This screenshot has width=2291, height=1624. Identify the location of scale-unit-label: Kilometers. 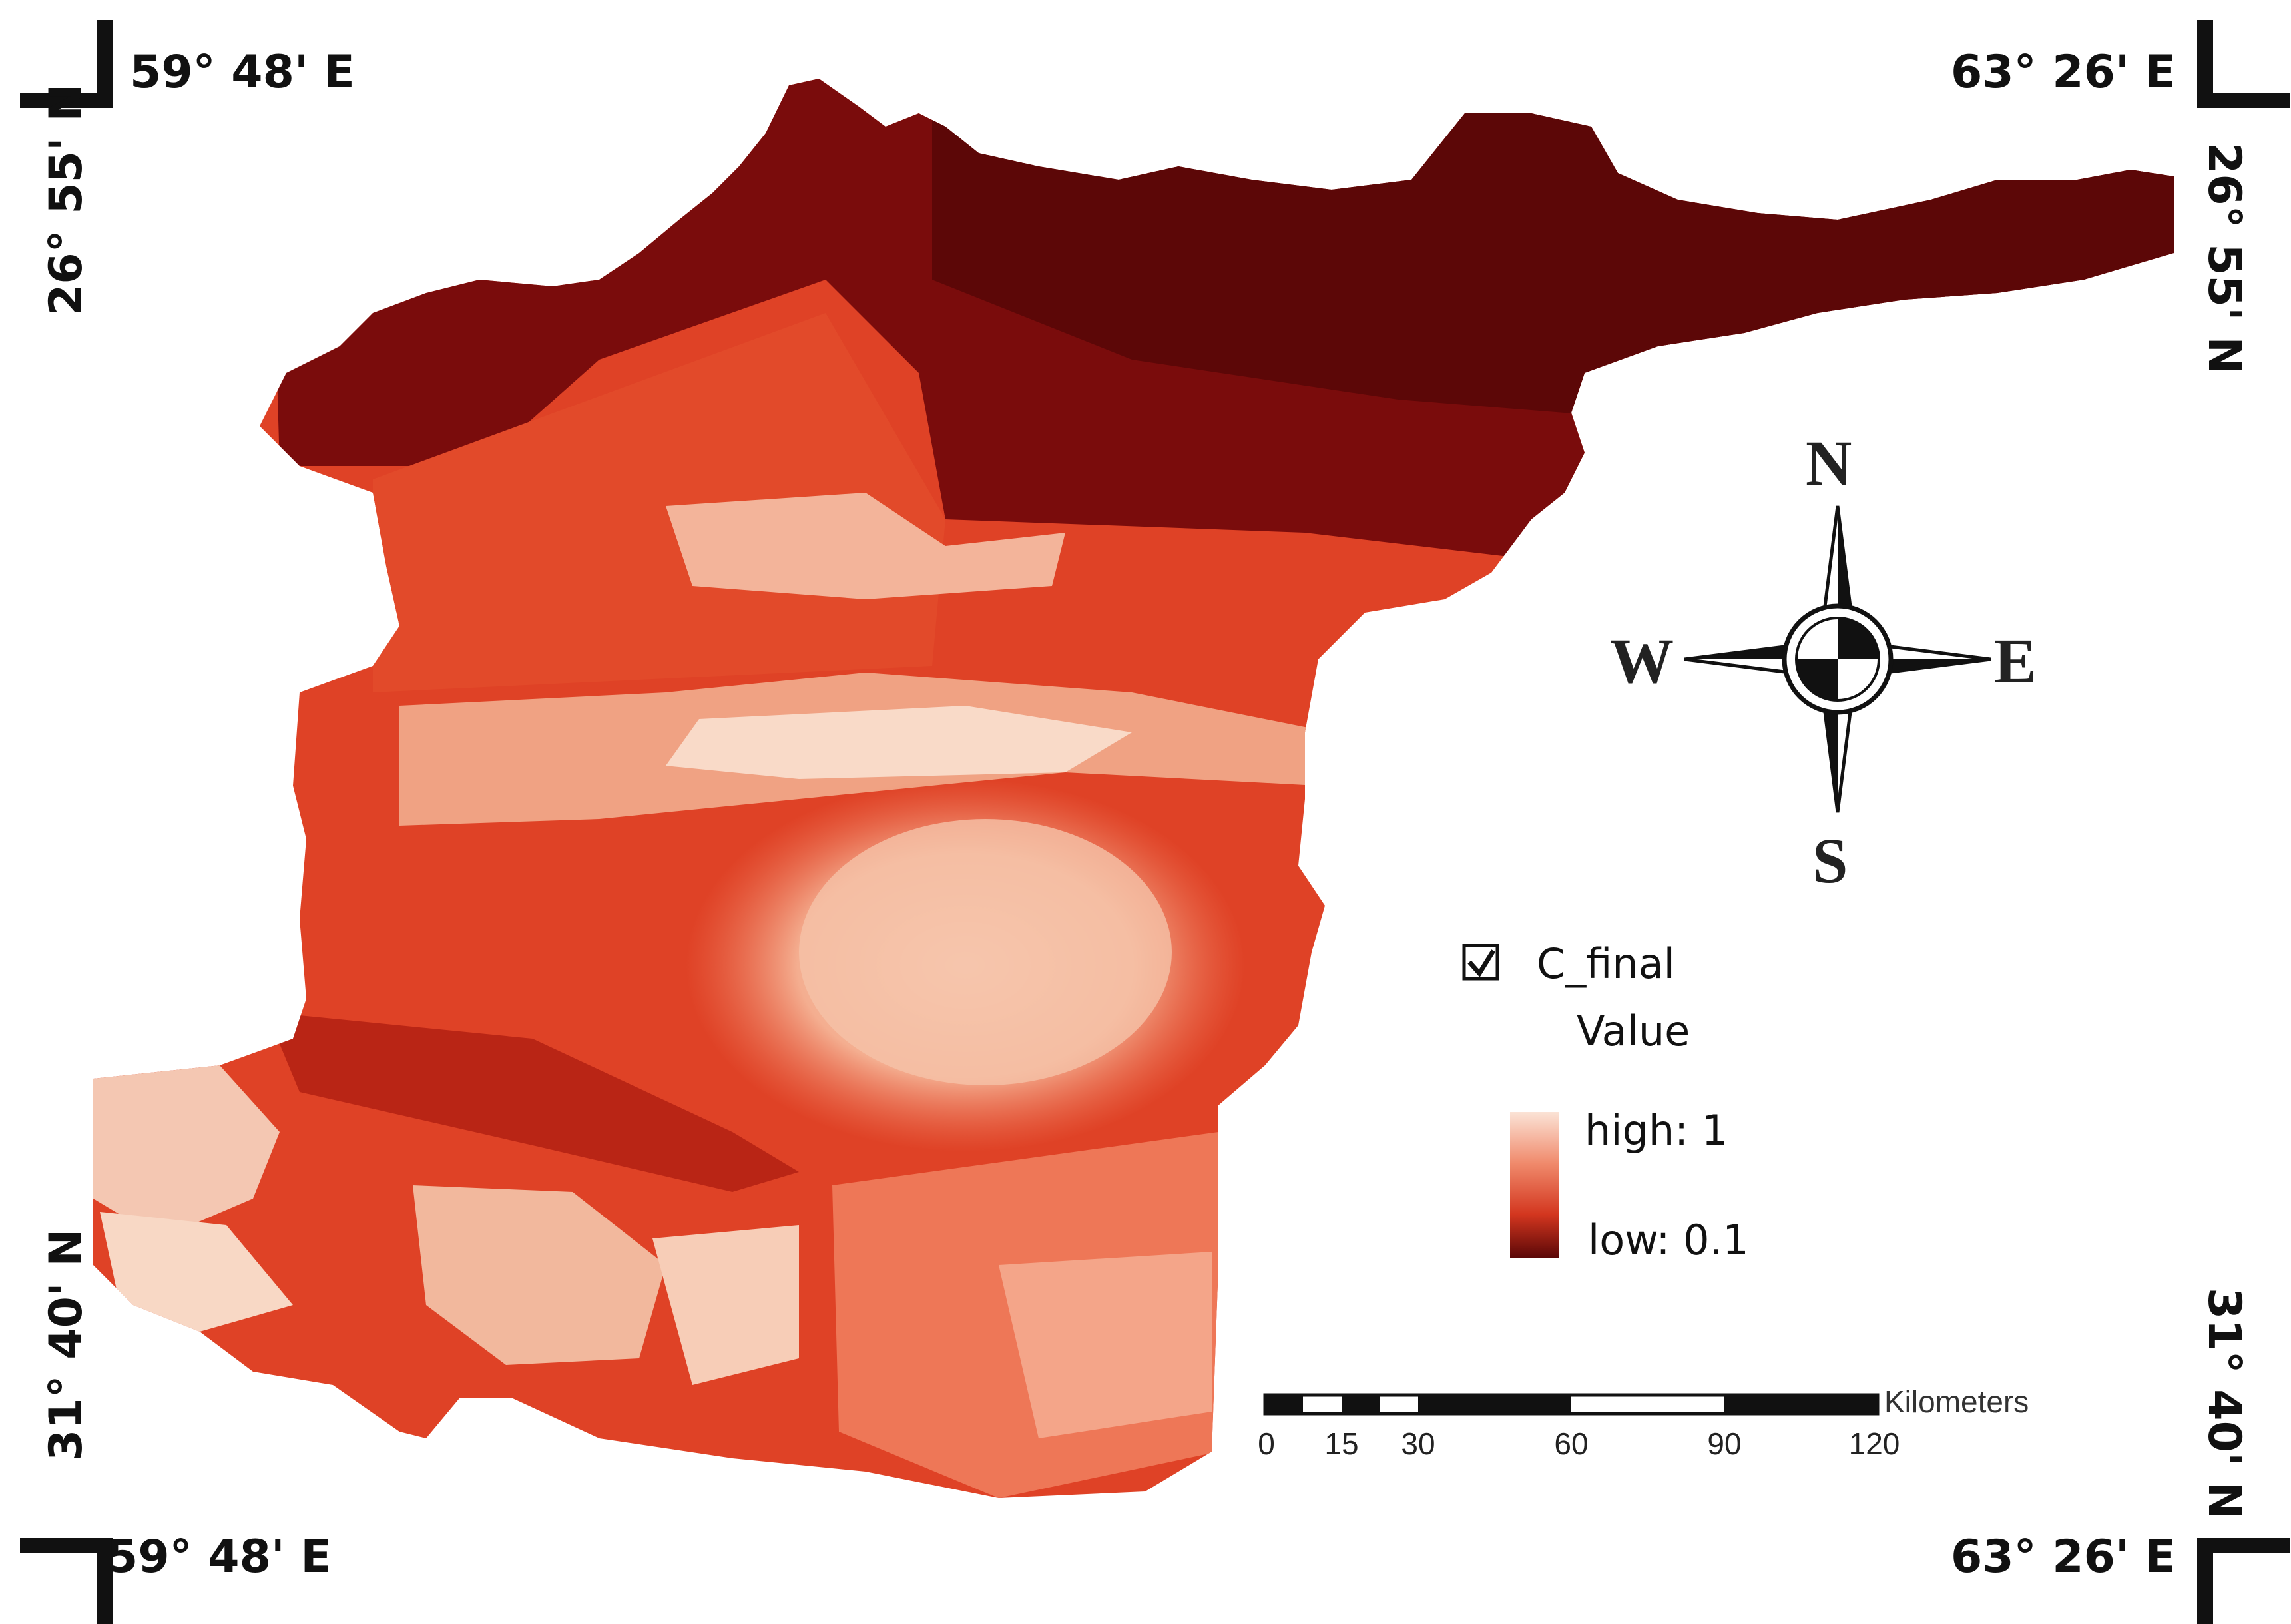
(1957, 1401).